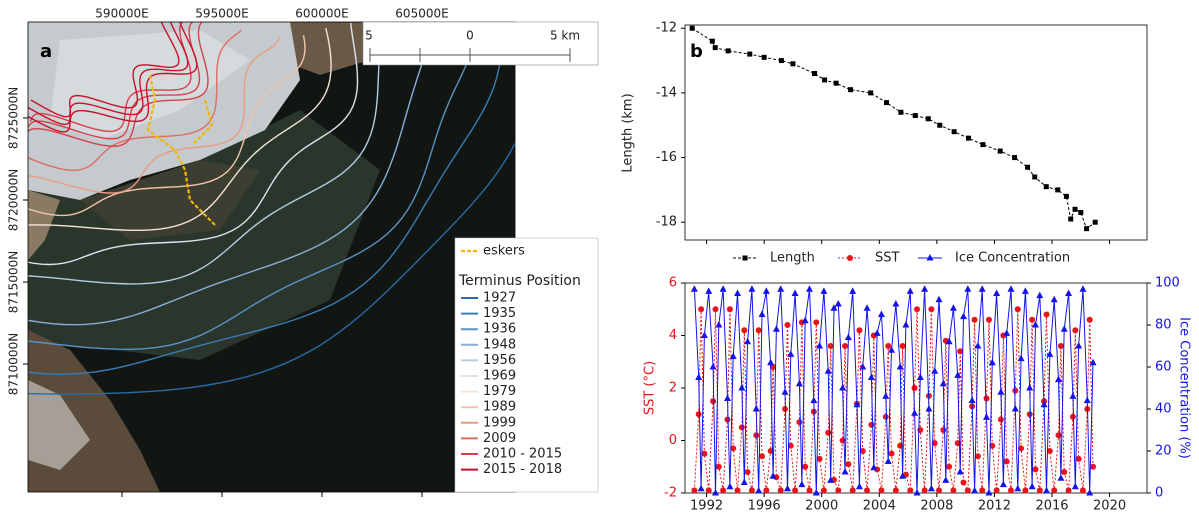 This screenshot has width=1199, height=513. I want to click on legend-label: 2015 - 2018, so click(522, 469).